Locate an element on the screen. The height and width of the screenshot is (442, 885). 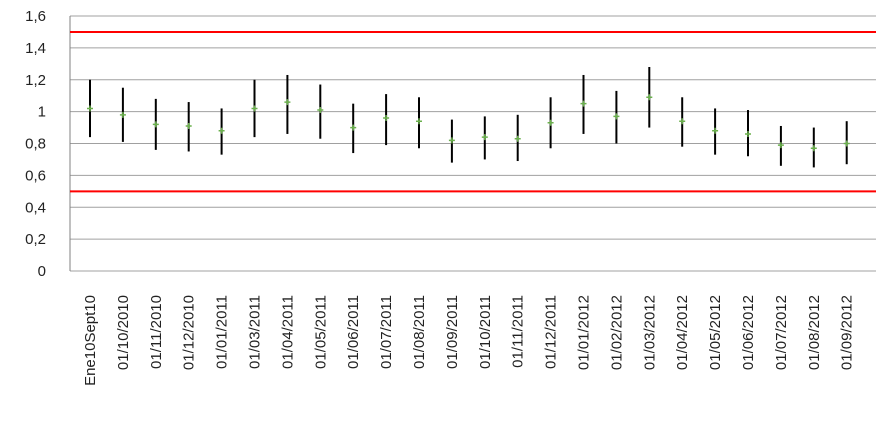
y-tick-label: 1,4 is located at coordinates (35, 48).